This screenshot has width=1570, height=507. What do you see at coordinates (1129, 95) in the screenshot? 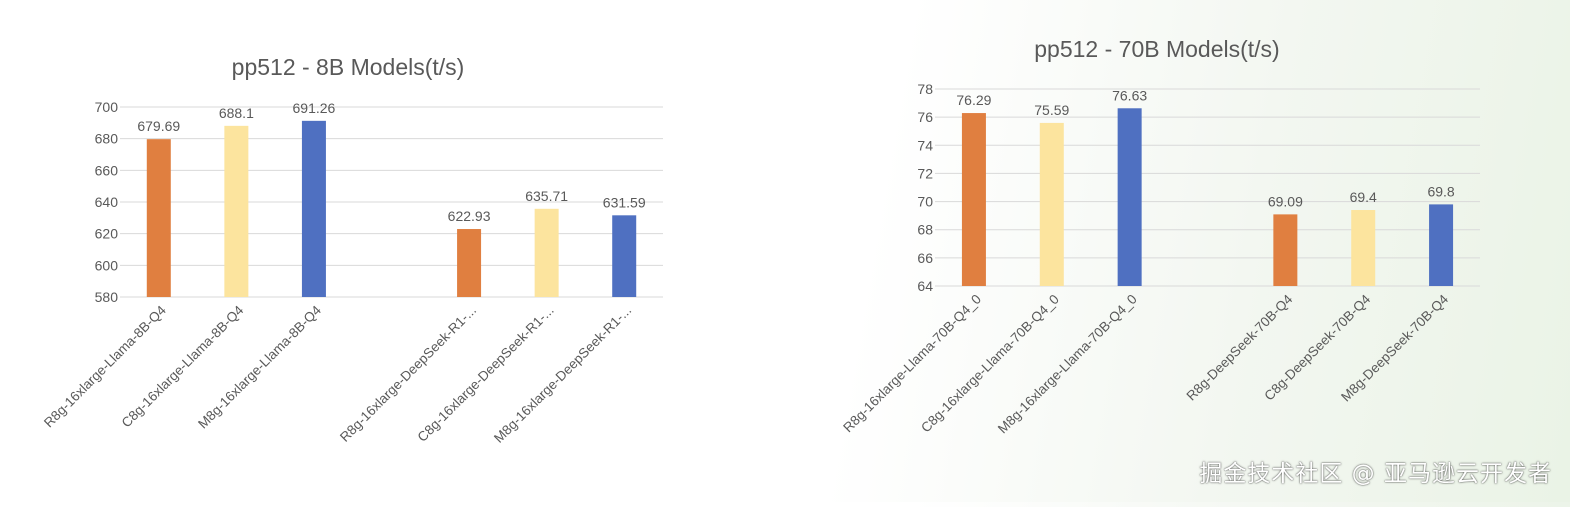
I see `data-label: 76.63` at bounding box center [1129, 95].